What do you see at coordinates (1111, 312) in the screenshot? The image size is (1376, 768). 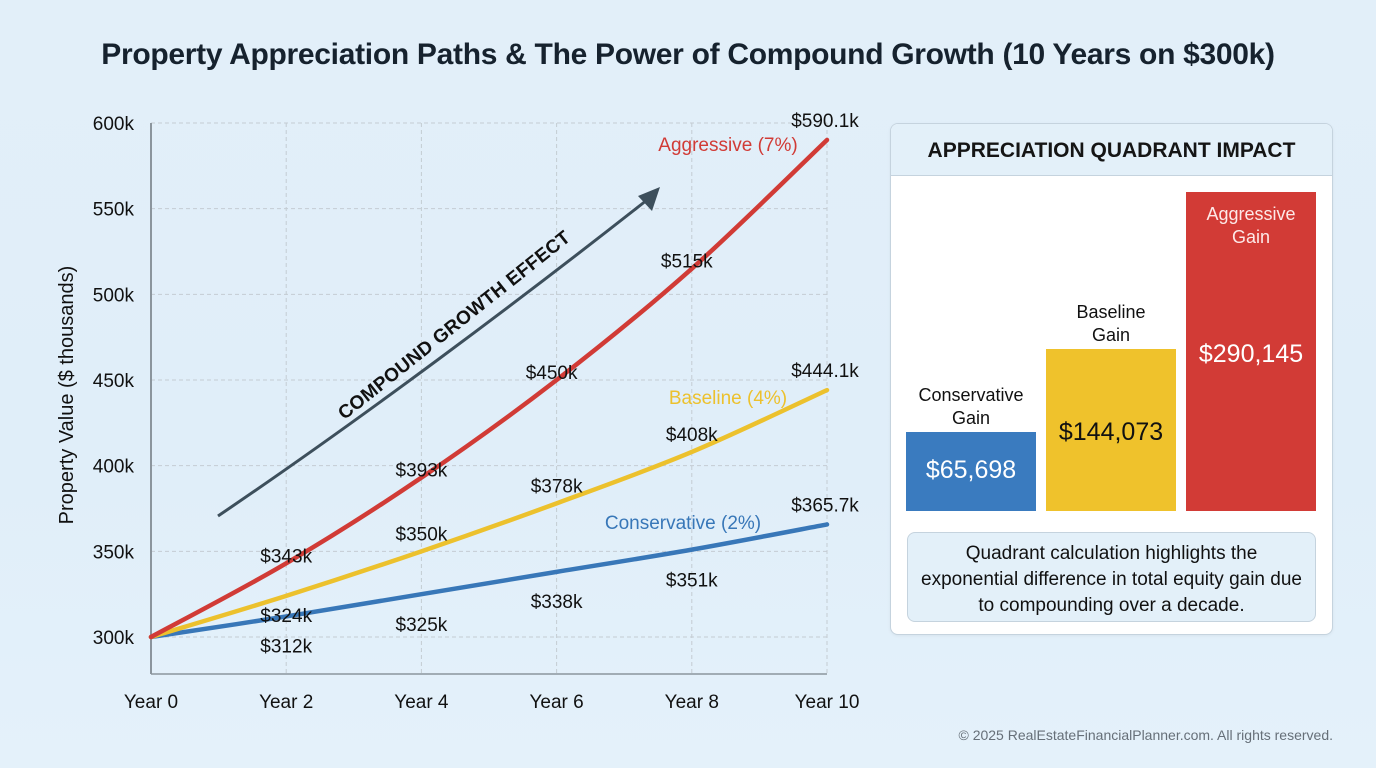 I see `bar-label-line1: Baseline` at bounding box center [1111, 312].